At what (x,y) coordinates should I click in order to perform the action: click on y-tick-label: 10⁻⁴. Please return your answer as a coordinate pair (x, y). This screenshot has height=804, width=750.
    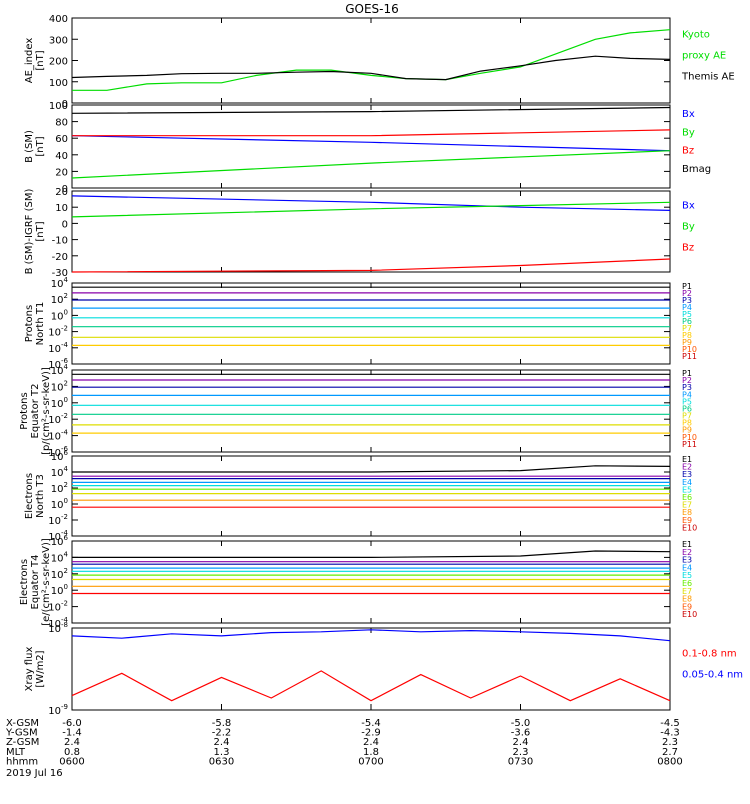
    Looking at the image, I should click on (58, 348).